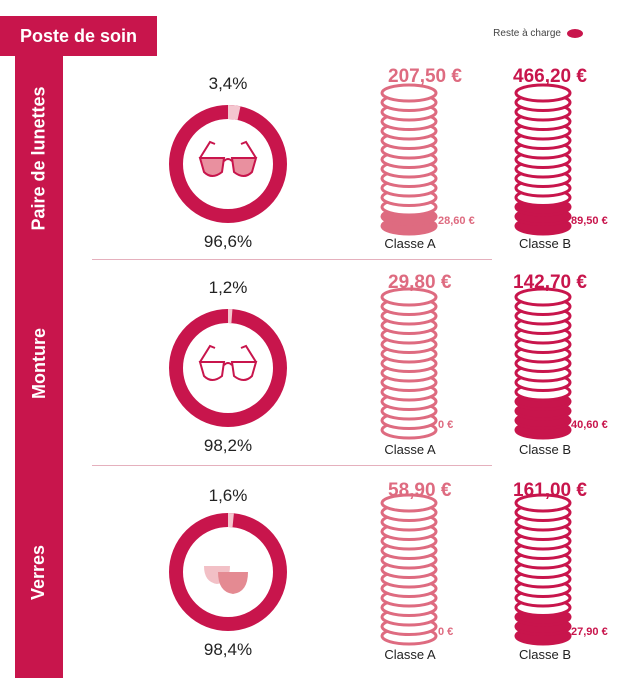  Describe the element at coordinates (78, 36) in the screenshot. I see `header-title: Poste de soin` at that location.